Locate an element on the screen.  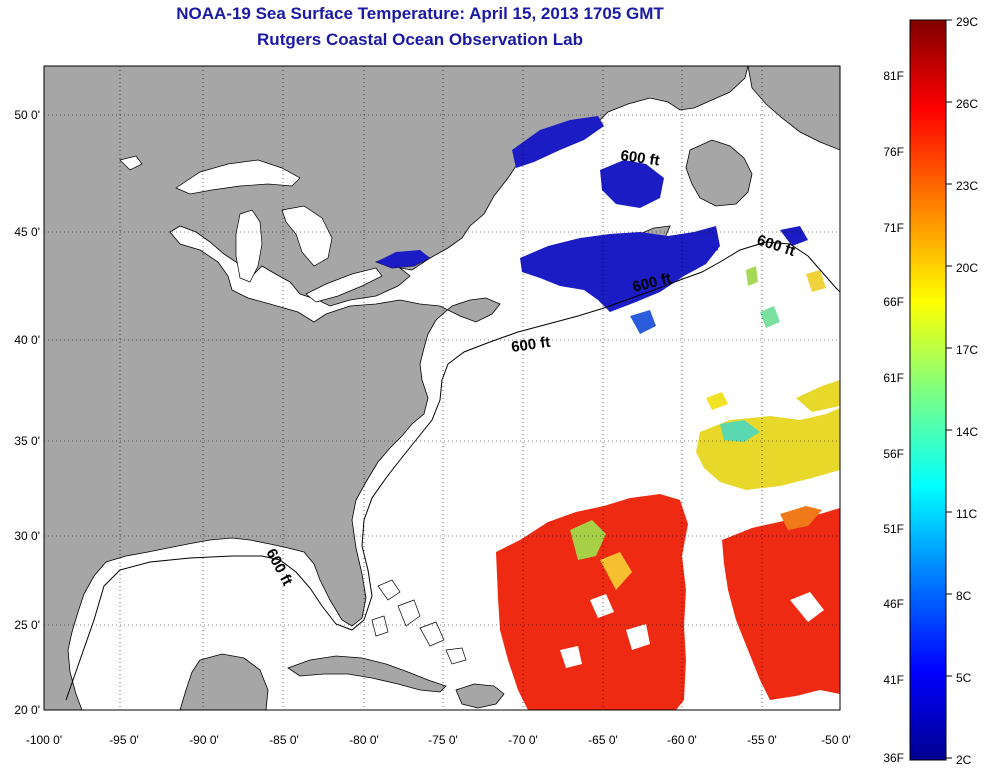
cb-f-76: 76F is located at coordinates (893, 152).